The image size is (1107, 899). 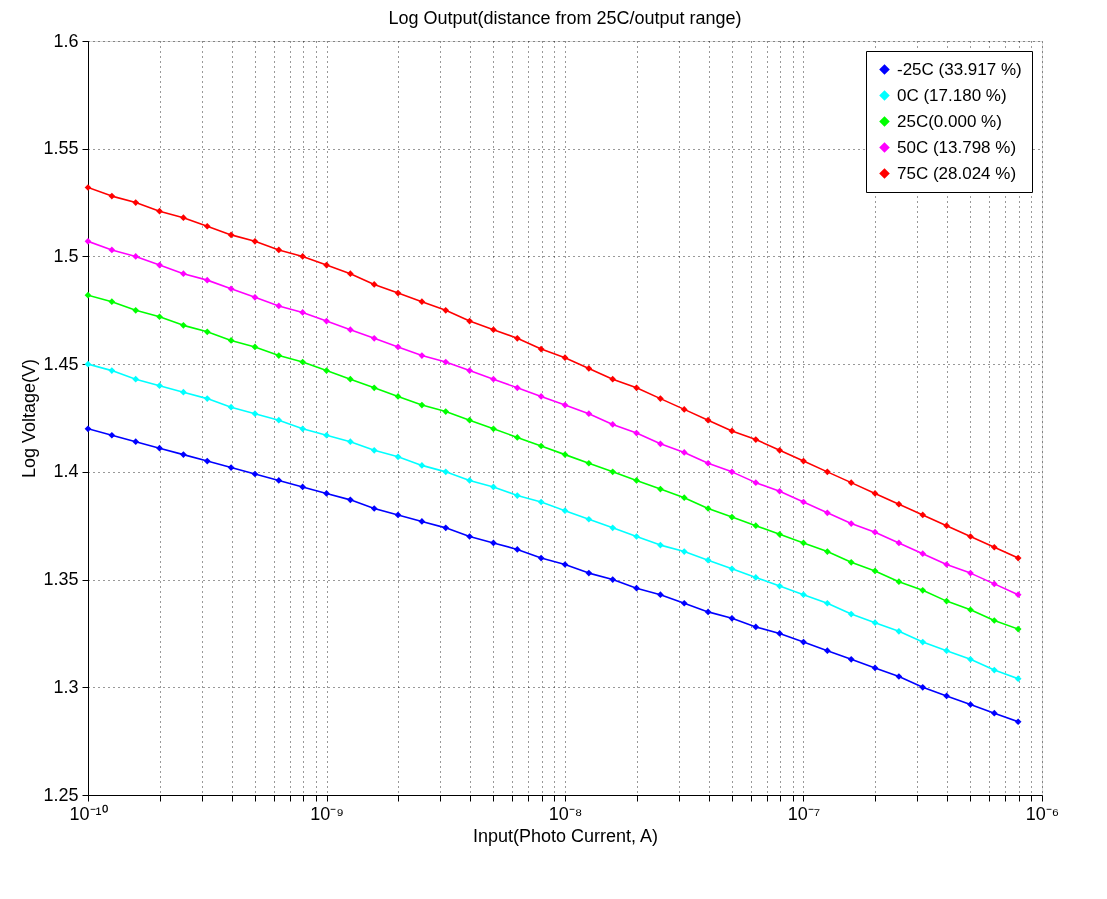 What do you see at coordinates (66, 686) in the screenshot?
I see `y-tick-label: 1.3` at bounding box center [66, 686].